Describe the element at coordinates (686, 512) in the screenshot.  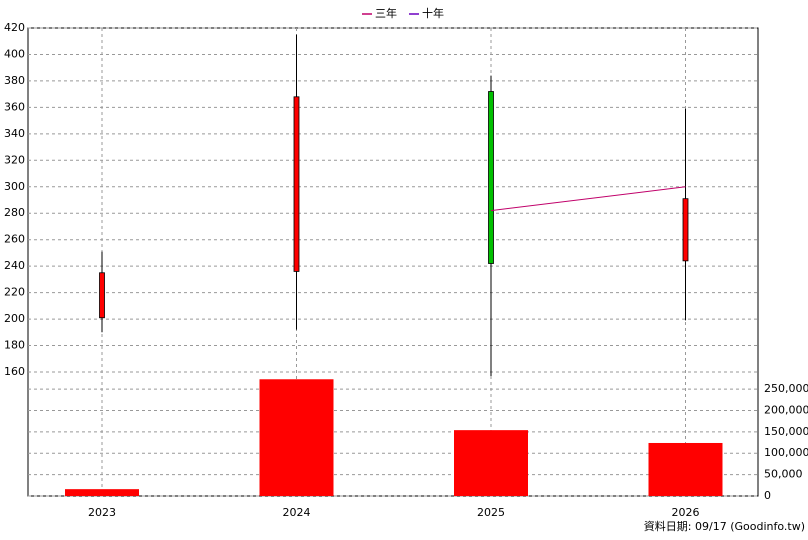
I see `x-tick-label: 2026` at that location.